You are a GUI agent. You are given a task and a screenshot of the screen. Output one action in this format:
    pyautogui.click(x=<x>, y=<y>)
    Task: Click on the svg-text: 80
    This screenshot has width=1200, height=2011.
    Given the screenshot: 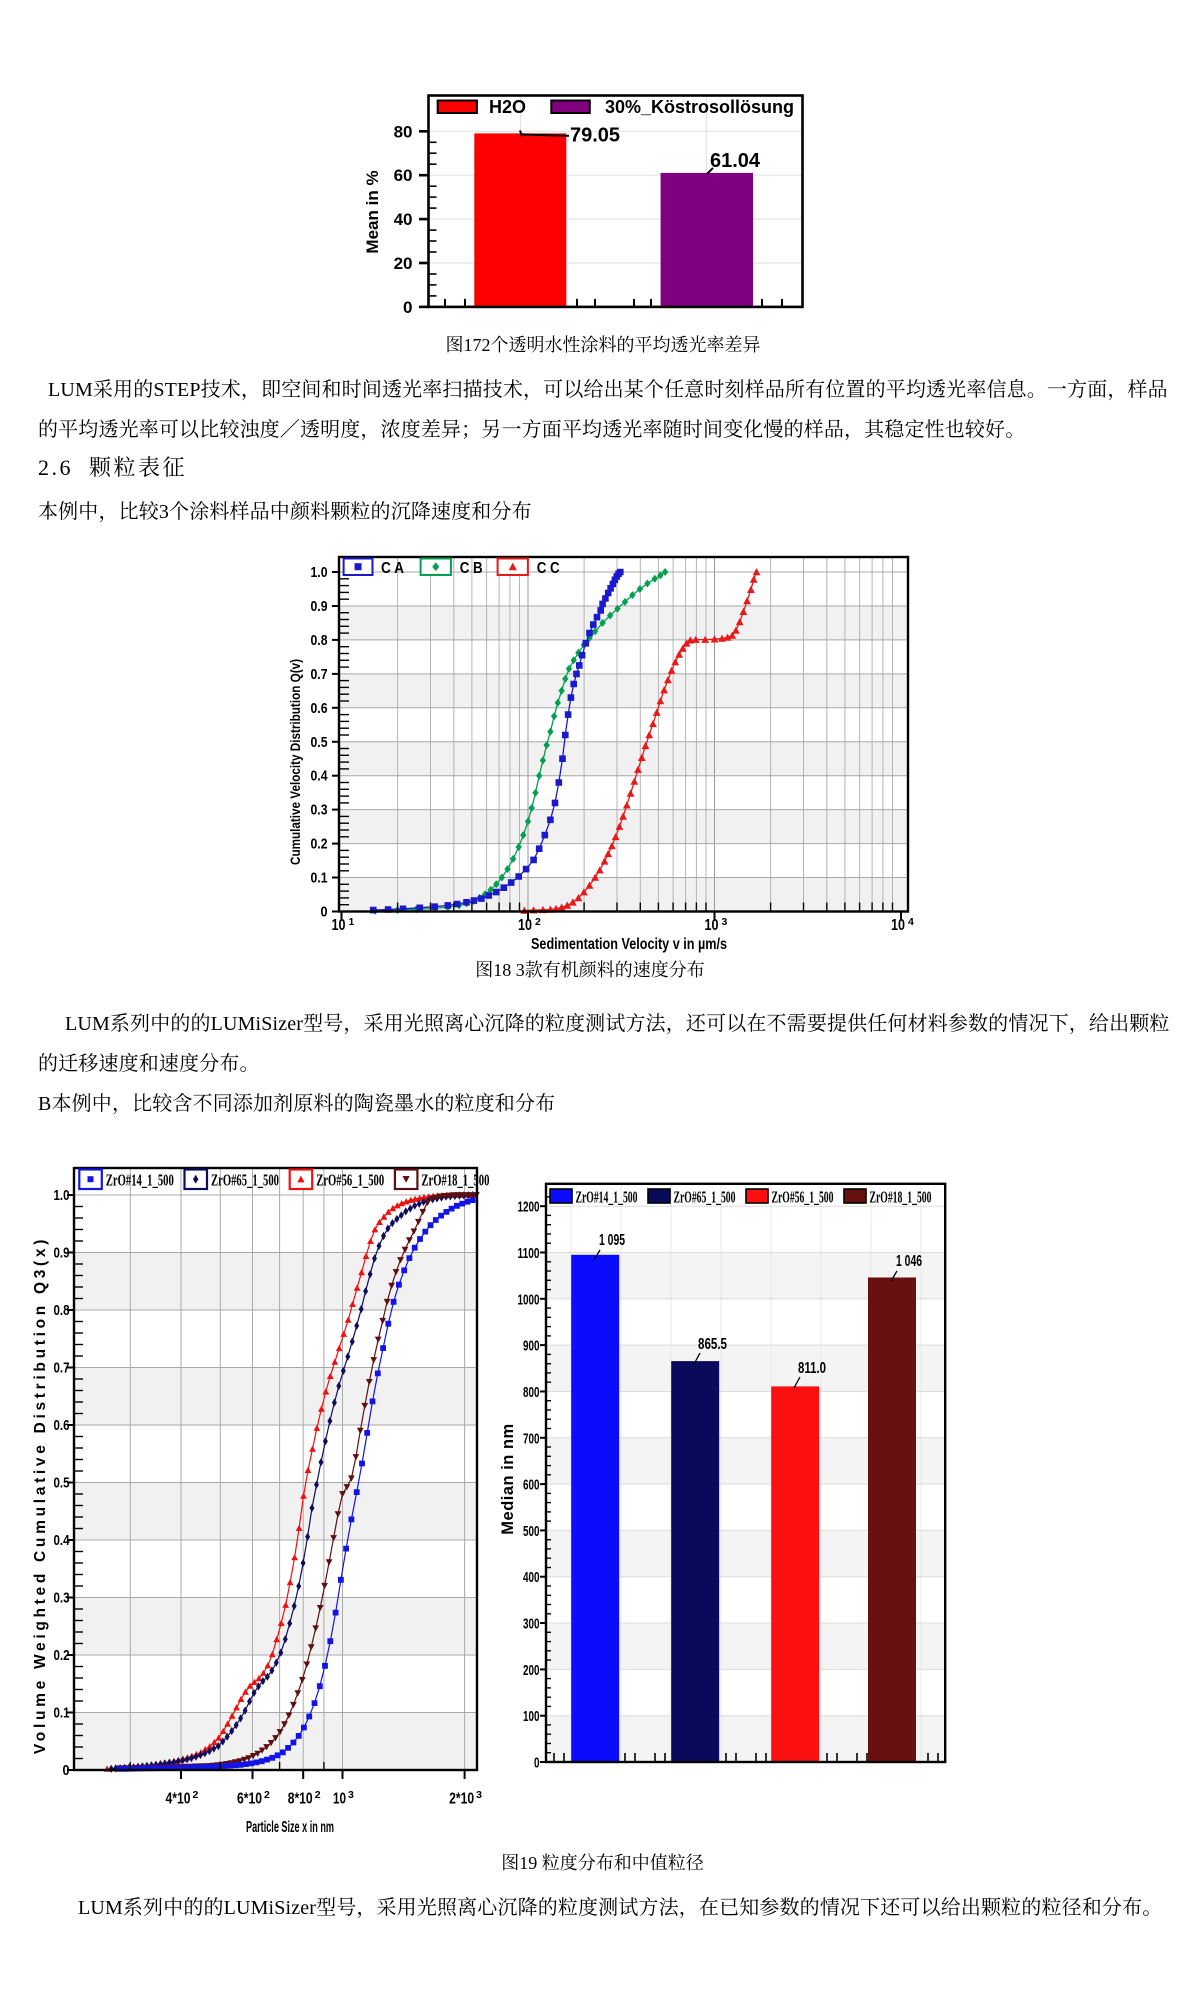 What is the action you would take?
    pyautogui.click(x=403, y=131)
    